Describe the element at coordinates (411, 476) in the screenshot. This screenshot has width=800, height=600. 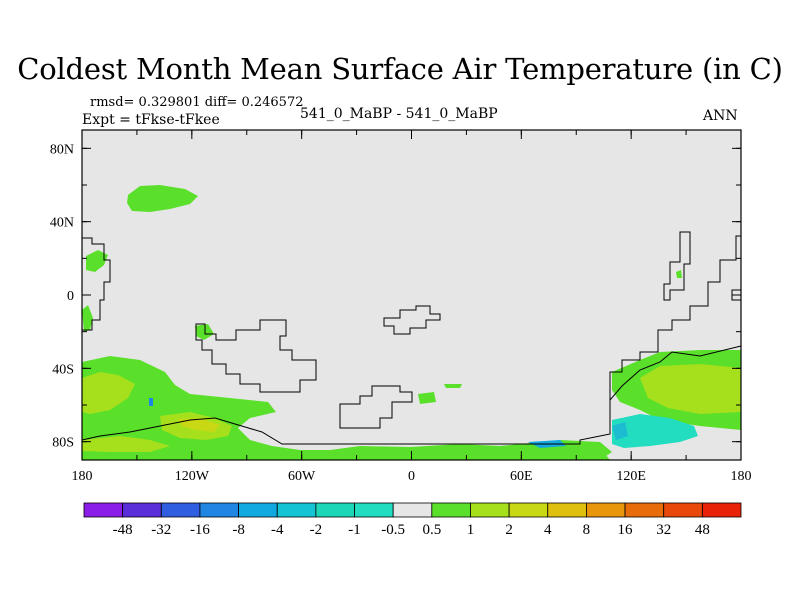
I see `x-tick-label: 0` at that location.